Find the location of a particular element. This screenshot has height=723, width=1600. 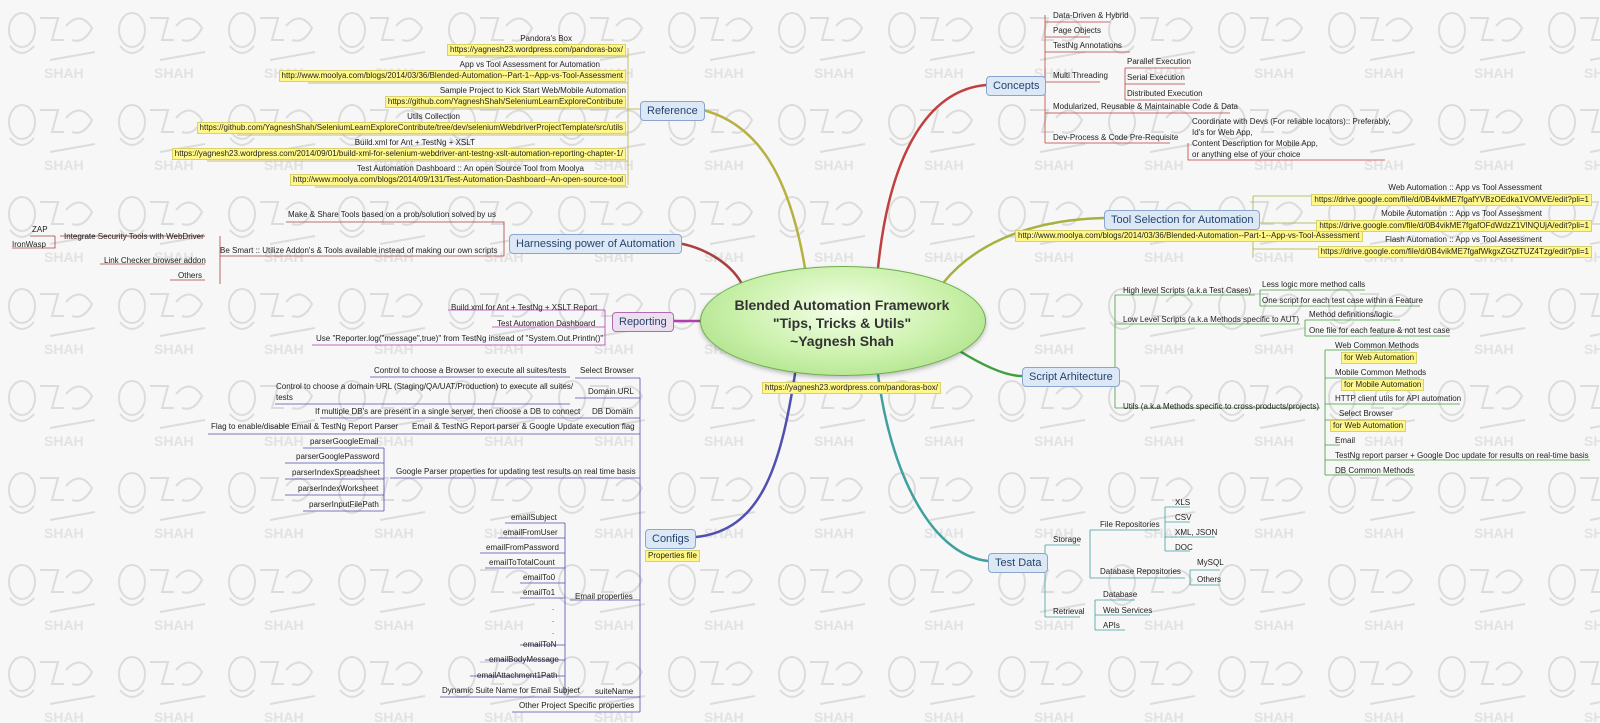

email-prop: emailTo0 is located at coordinates (539, 577).